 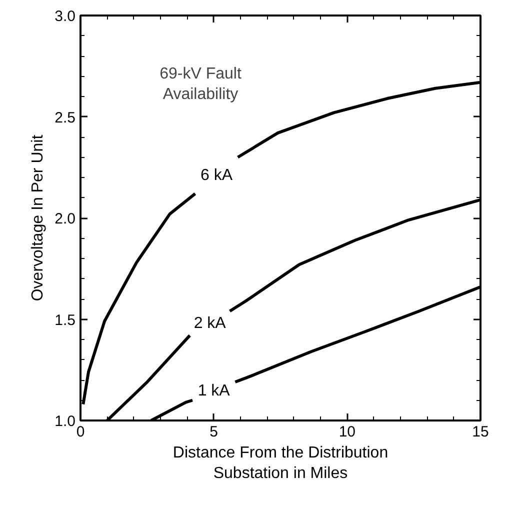 I want to click on y-tick-label: 1.0, so click(x=65, y=421).